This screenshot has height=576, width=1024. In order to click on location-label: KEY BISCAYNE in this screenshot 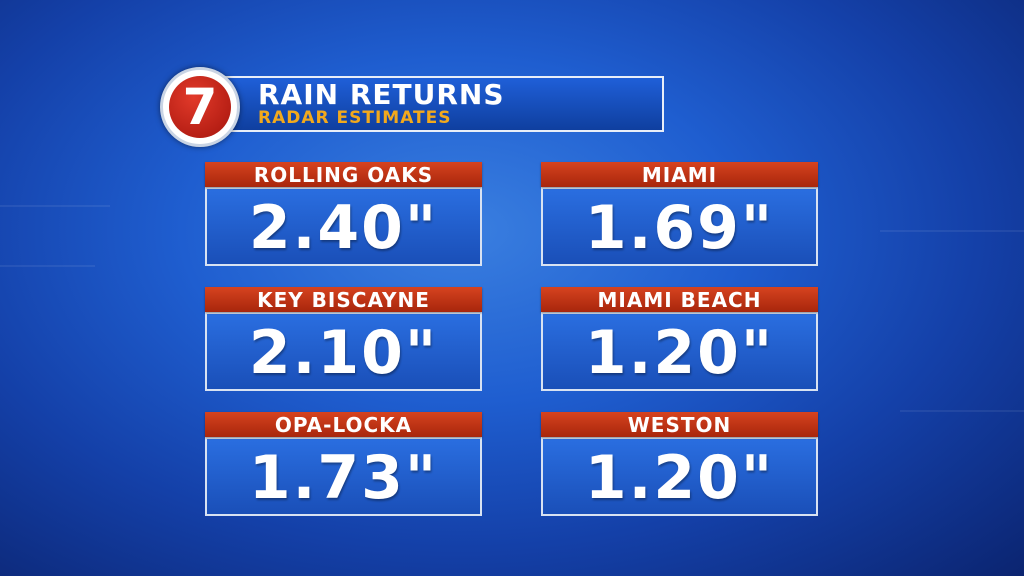, I will do `click(343, 299)`.